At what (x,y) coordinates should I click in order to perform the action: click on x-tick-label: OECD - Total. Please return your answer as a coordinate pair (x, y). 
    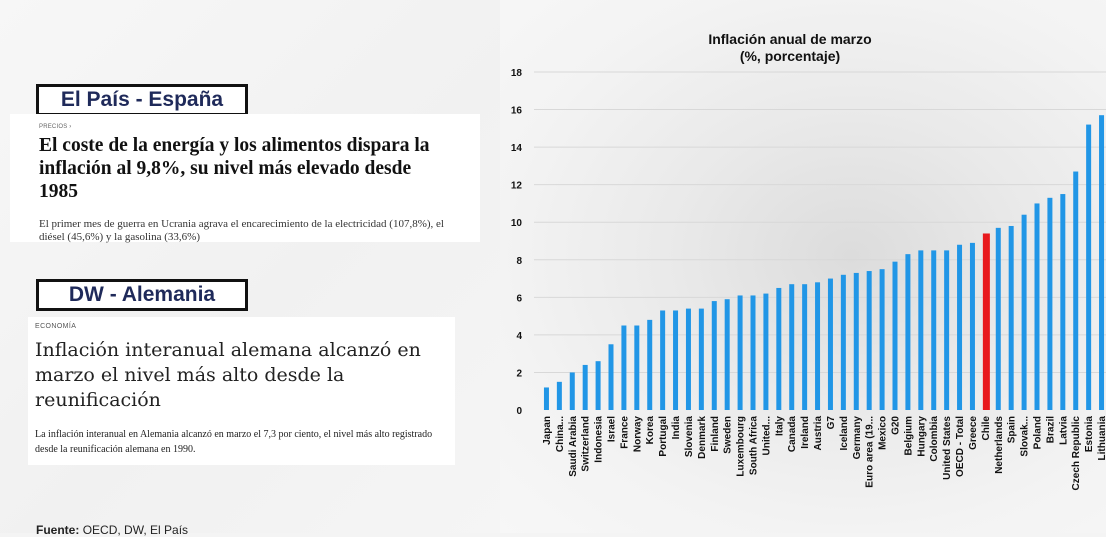
    Looking at the image, I should click on (960, 446).